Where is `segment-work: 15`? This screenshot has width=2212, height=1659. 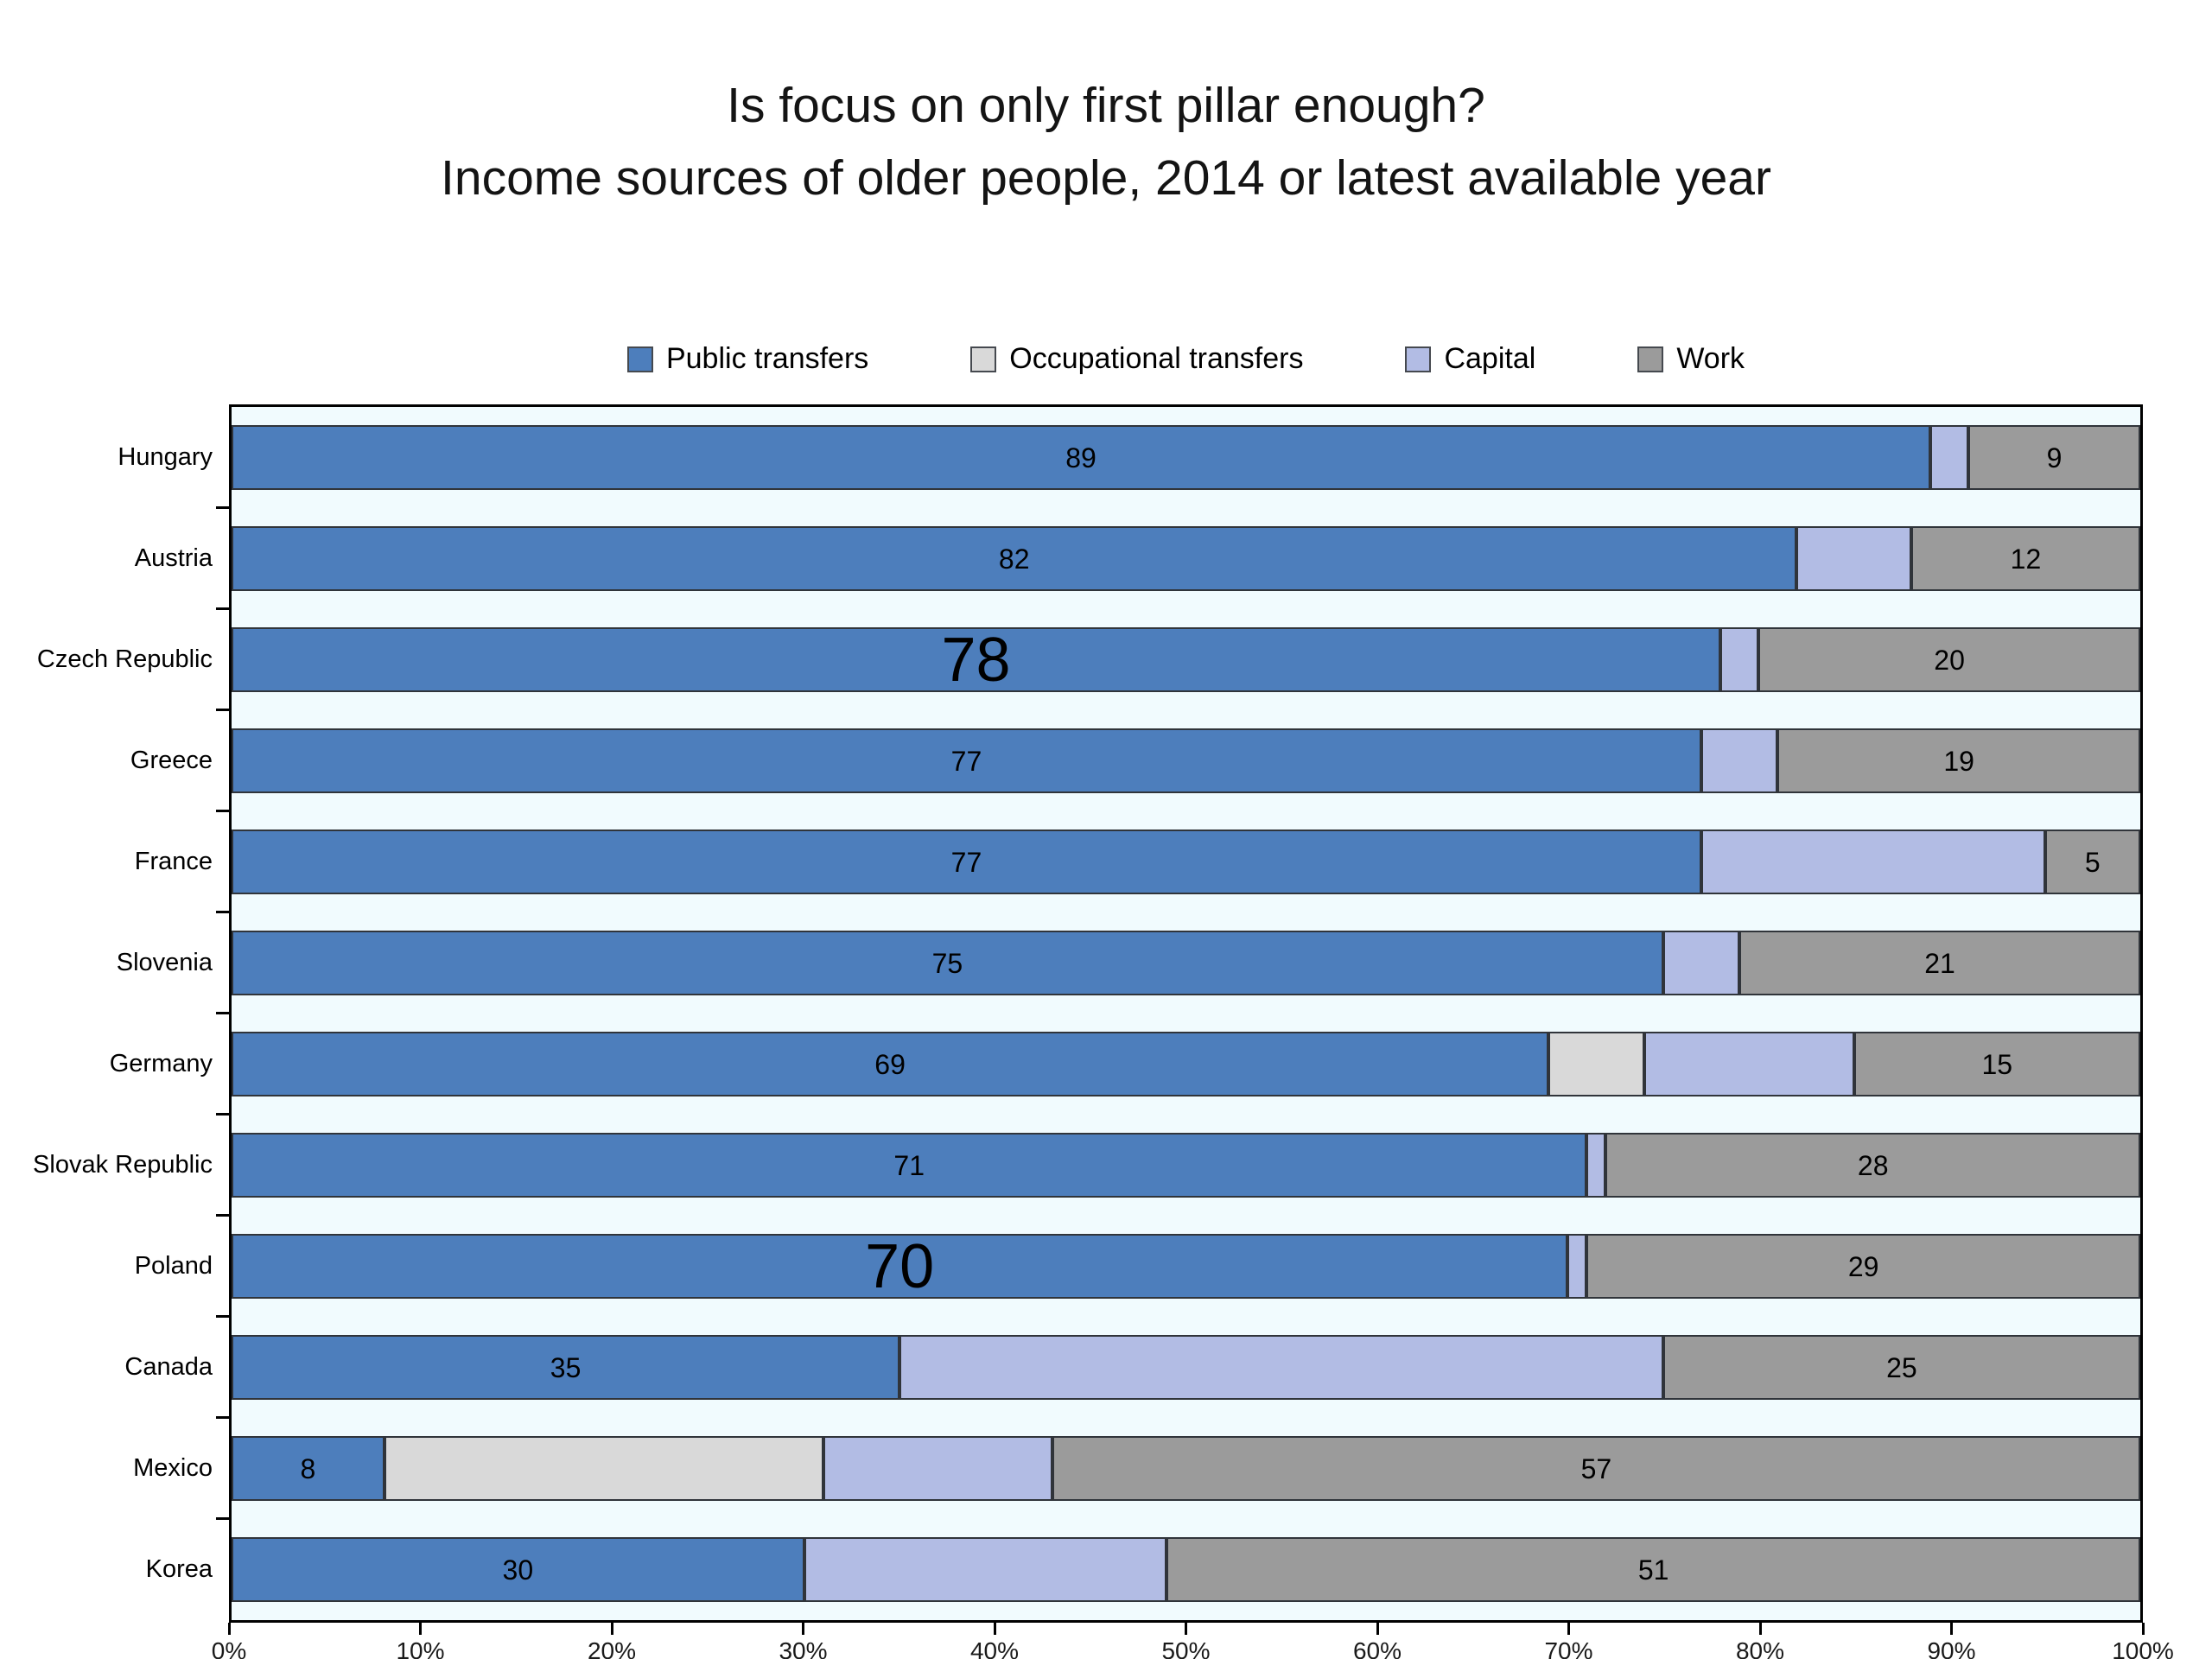
segment-work: 15 is located at coordinates (1997, 1064).